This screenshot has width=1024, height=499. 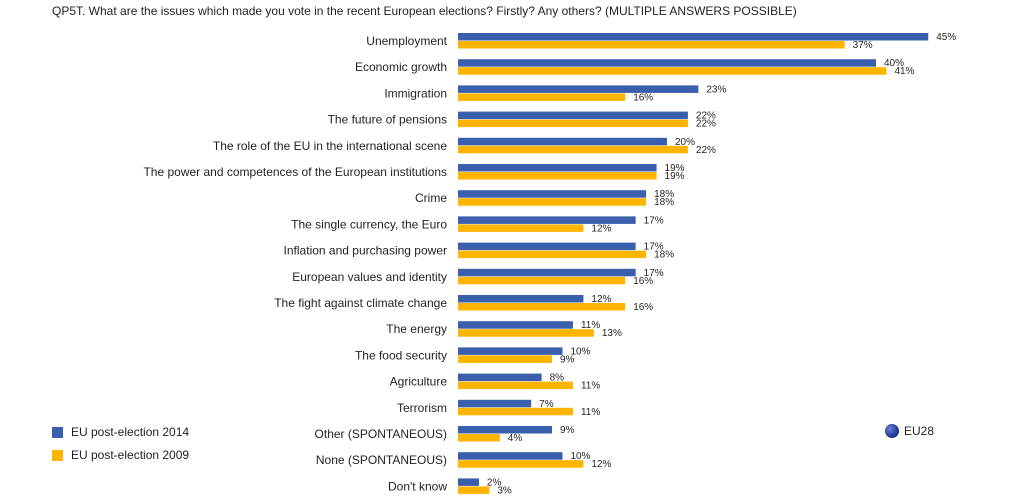 I want to click on legend-item-2009: EU post-election 2009, so click(x=120, y=455).